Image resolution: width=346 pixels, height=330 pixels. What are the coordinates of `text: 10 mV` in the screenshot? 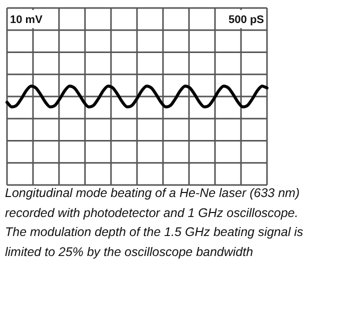 It's located at (27, 20).